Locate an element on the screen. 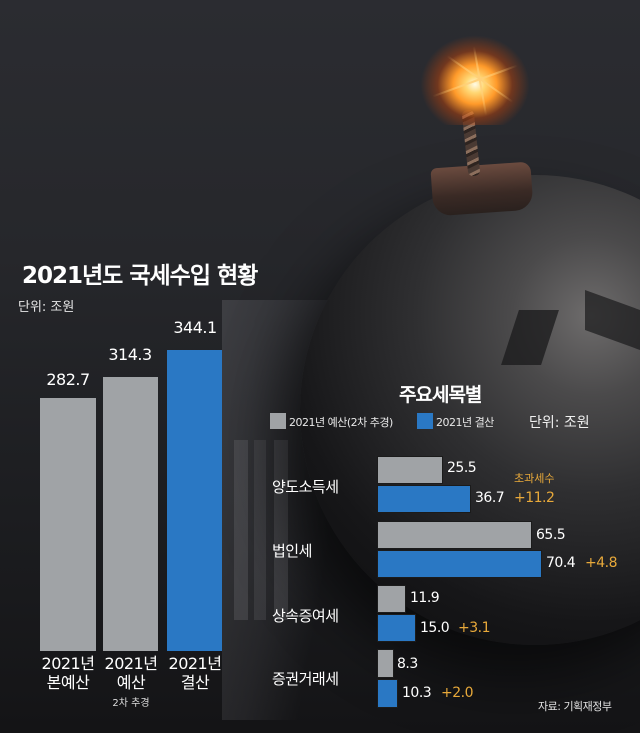  bar-label: 예산 is located at coordinates (131, 682).